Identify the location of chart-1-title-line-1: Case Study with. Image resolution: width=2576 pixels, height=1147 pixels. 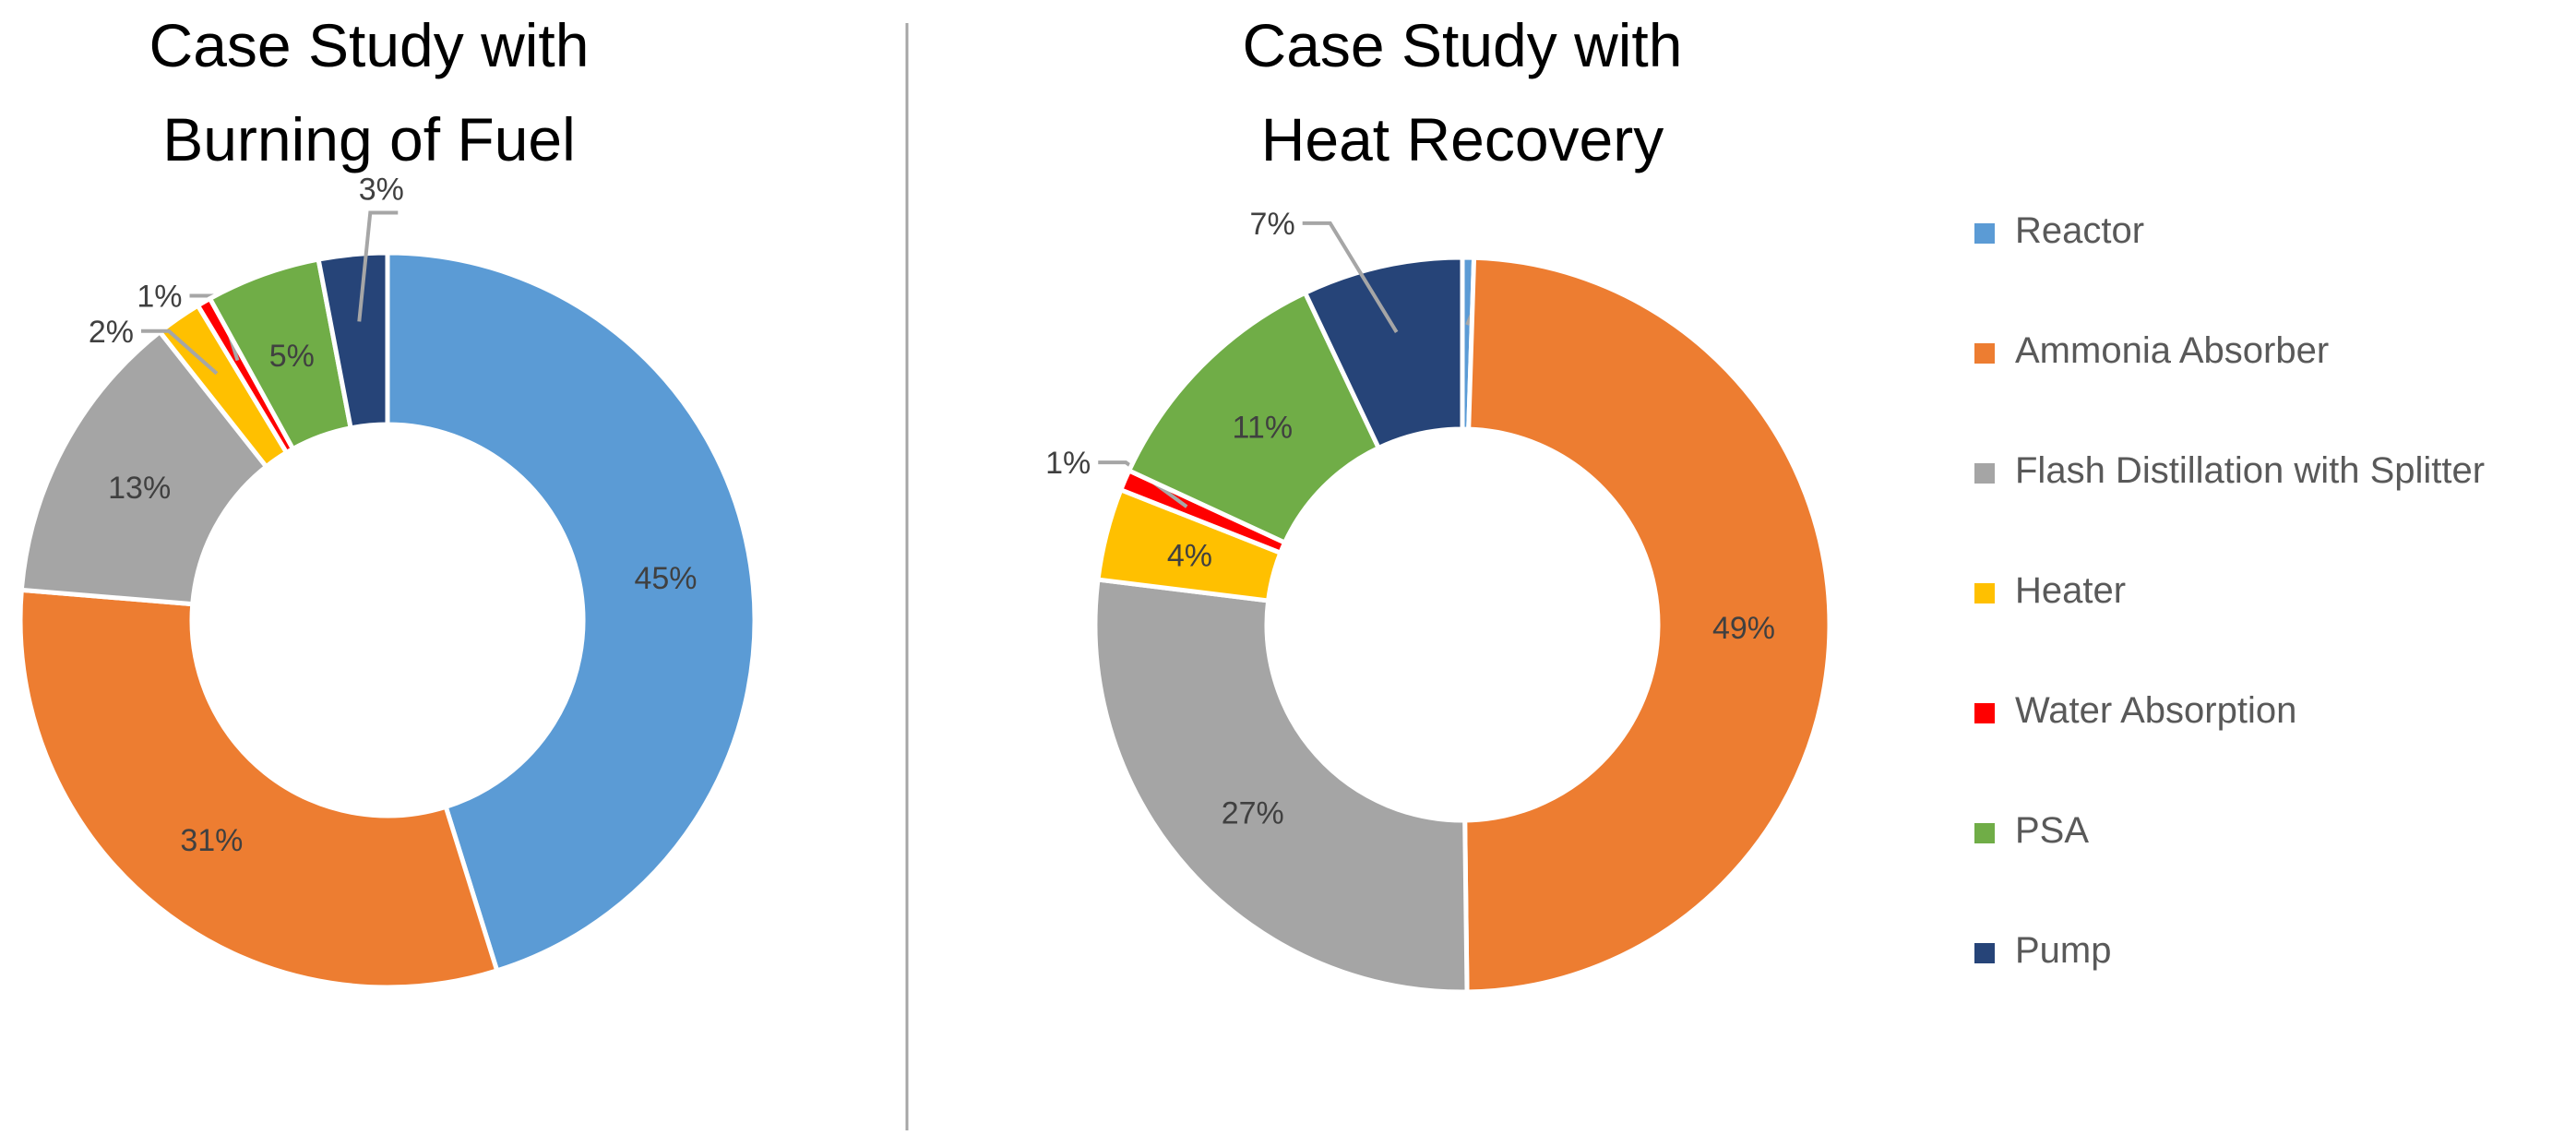
(369, 45).